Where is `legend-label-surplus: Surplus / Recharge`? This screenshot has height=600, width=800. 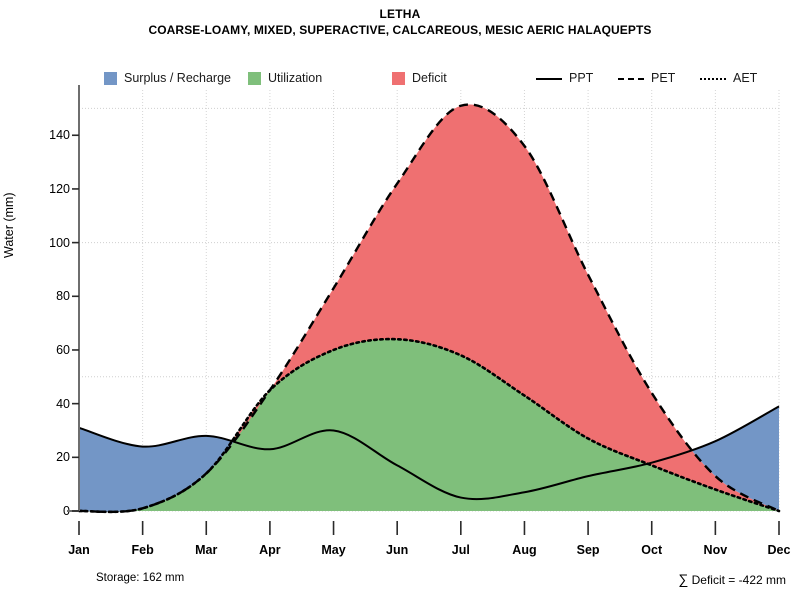
legend-label-surplus: Surplus / Recharge is located at coordinates (178, 78).